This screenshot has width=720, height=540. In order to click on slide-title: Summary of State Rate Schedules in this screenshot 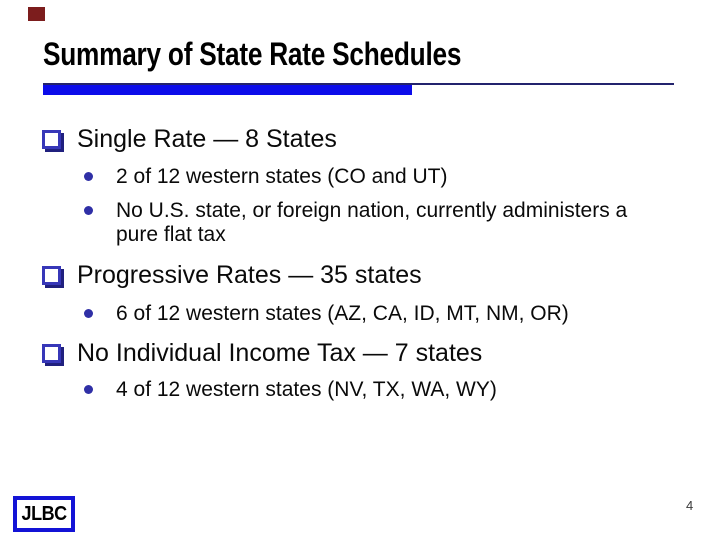, I will do `click(252, 54)`.